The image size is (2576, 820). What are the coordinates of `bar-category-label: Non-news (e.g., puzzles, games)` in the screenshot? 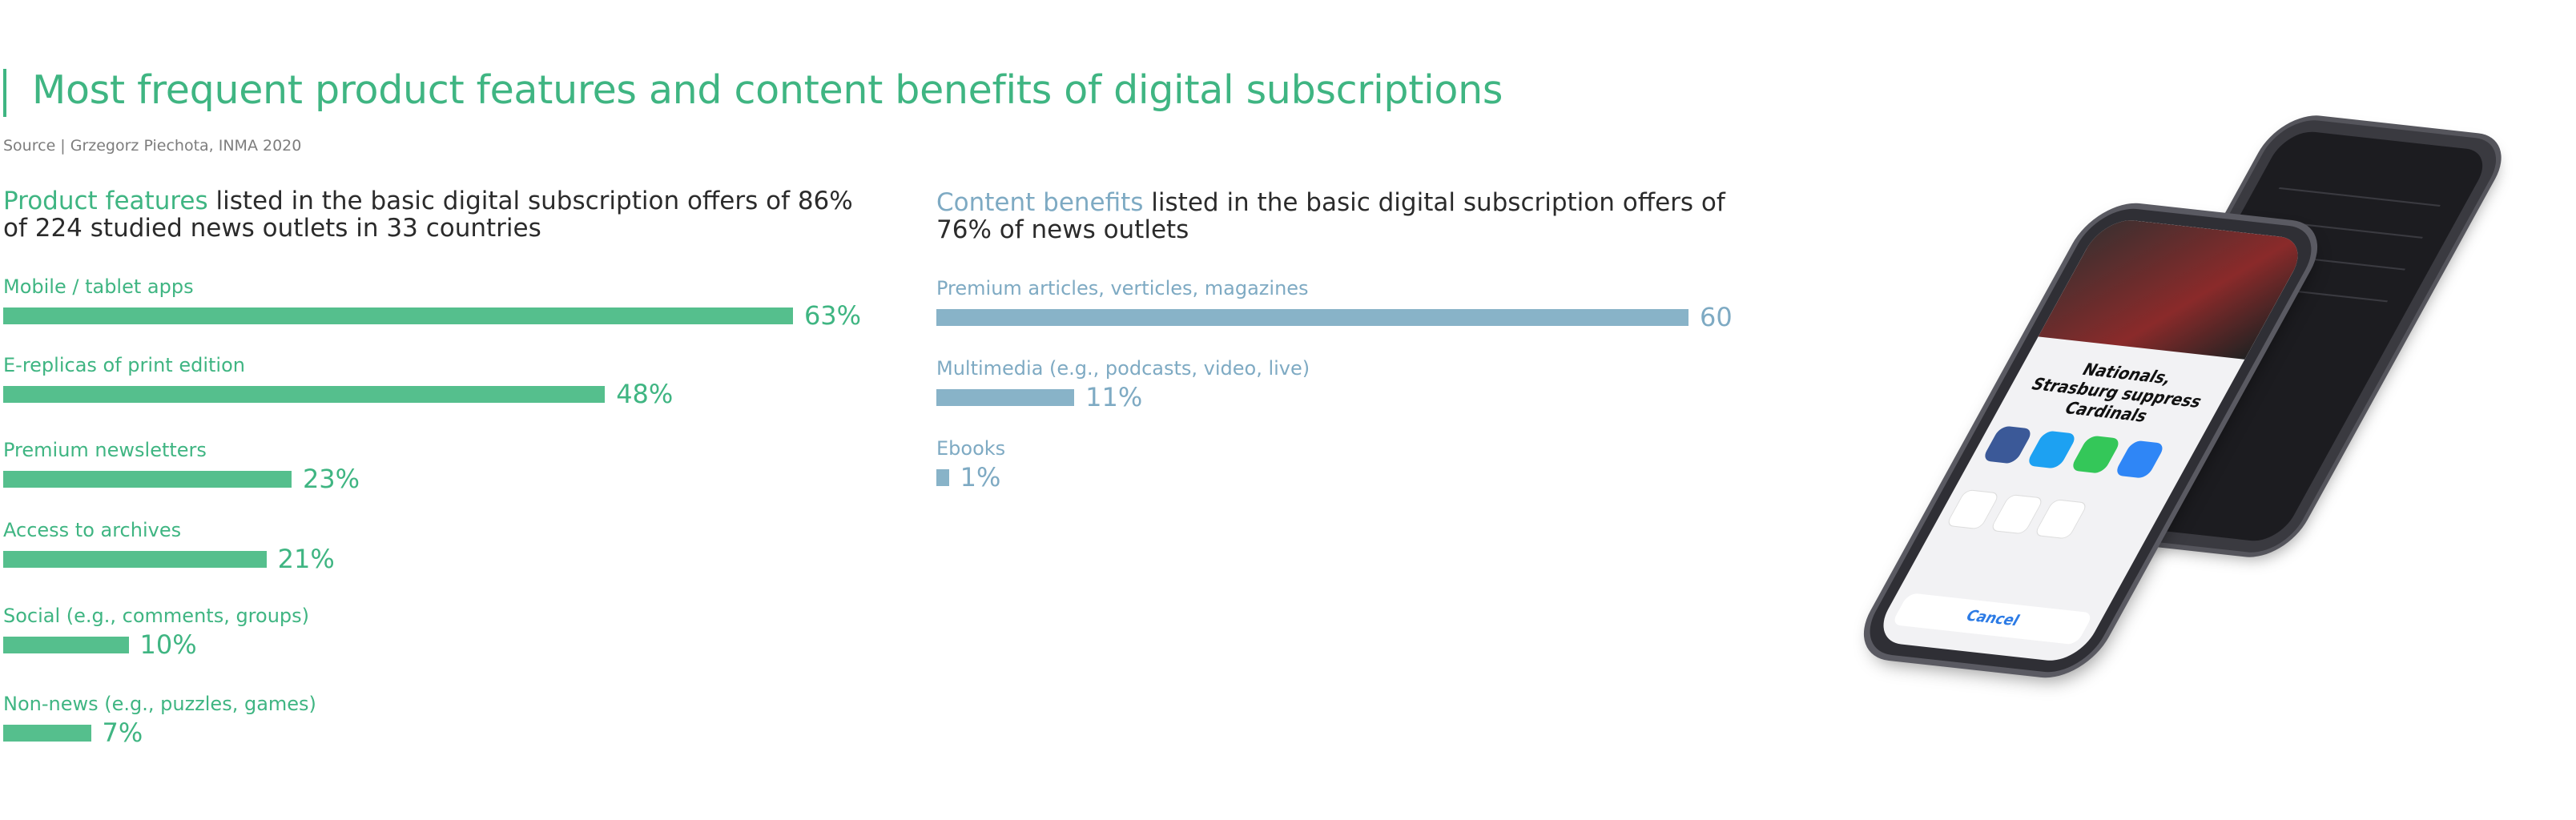 It's located at (159, 704).